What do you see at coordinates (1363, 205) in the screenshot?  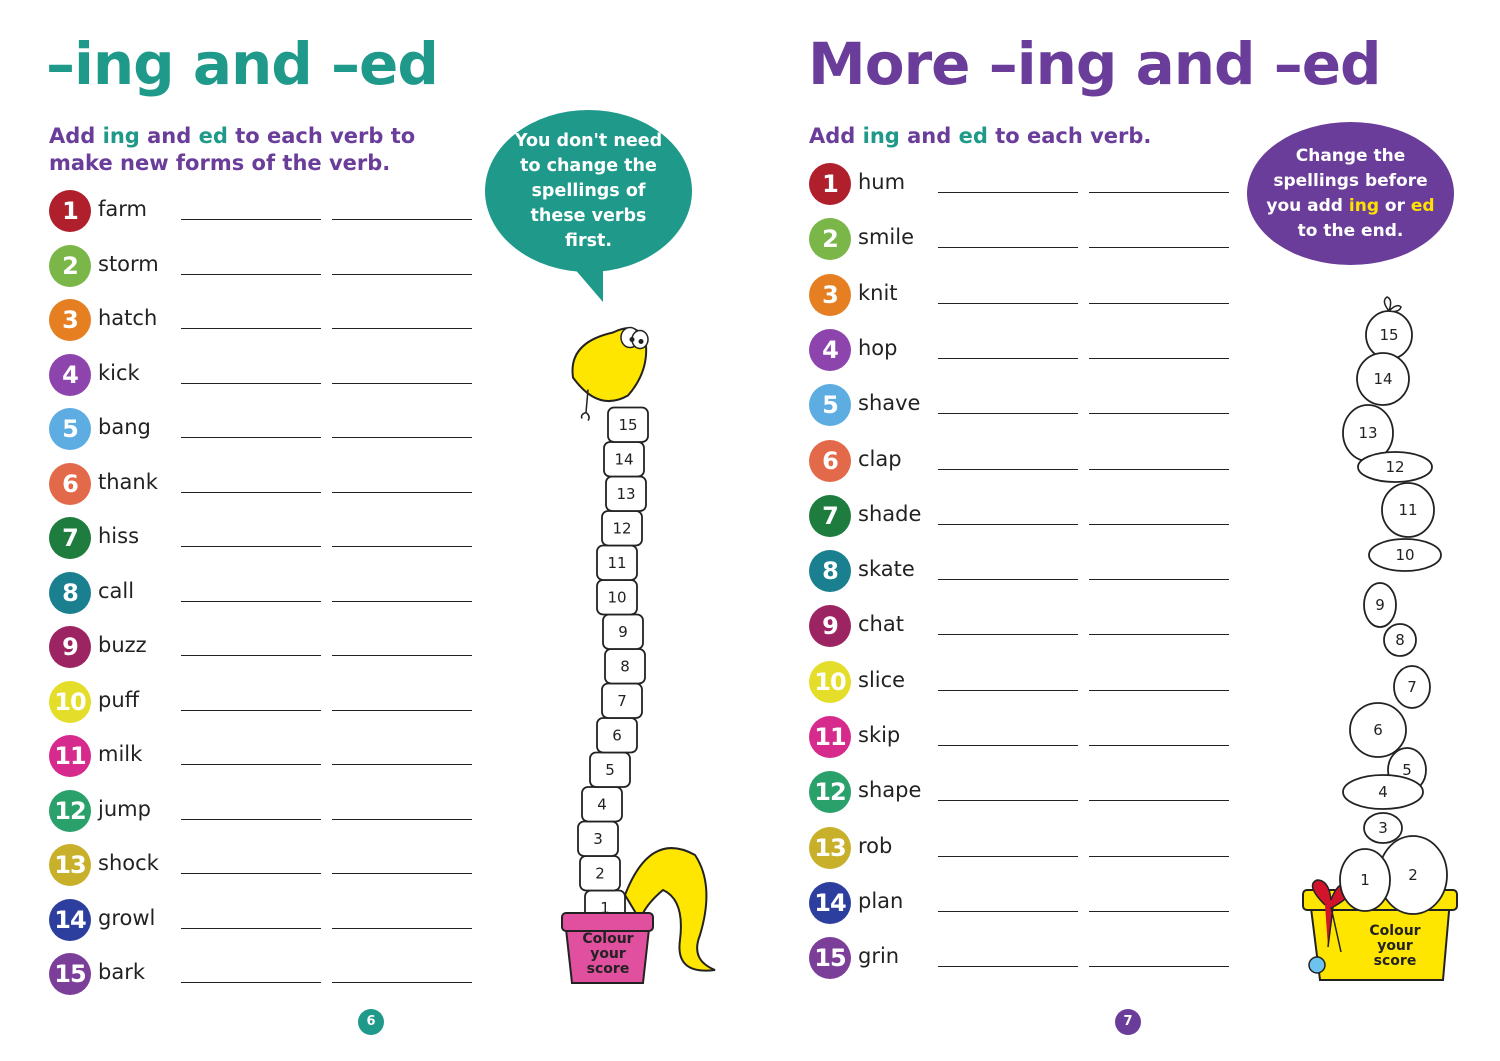 I see `tip-keyword-ing: ing` at bounding box center [1363, 205].